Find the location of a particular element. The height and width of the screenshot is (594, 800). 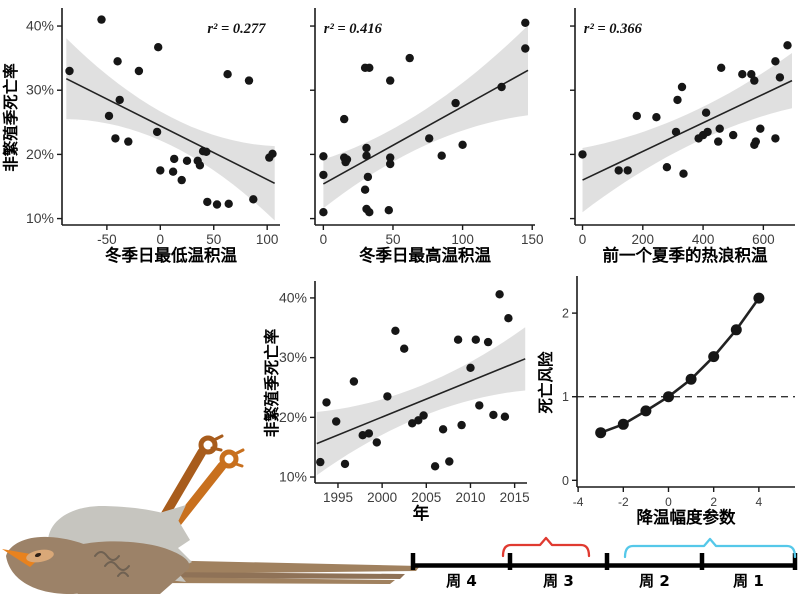

y-axis-label: 死亡风险 is located at coordinates (545, 382).